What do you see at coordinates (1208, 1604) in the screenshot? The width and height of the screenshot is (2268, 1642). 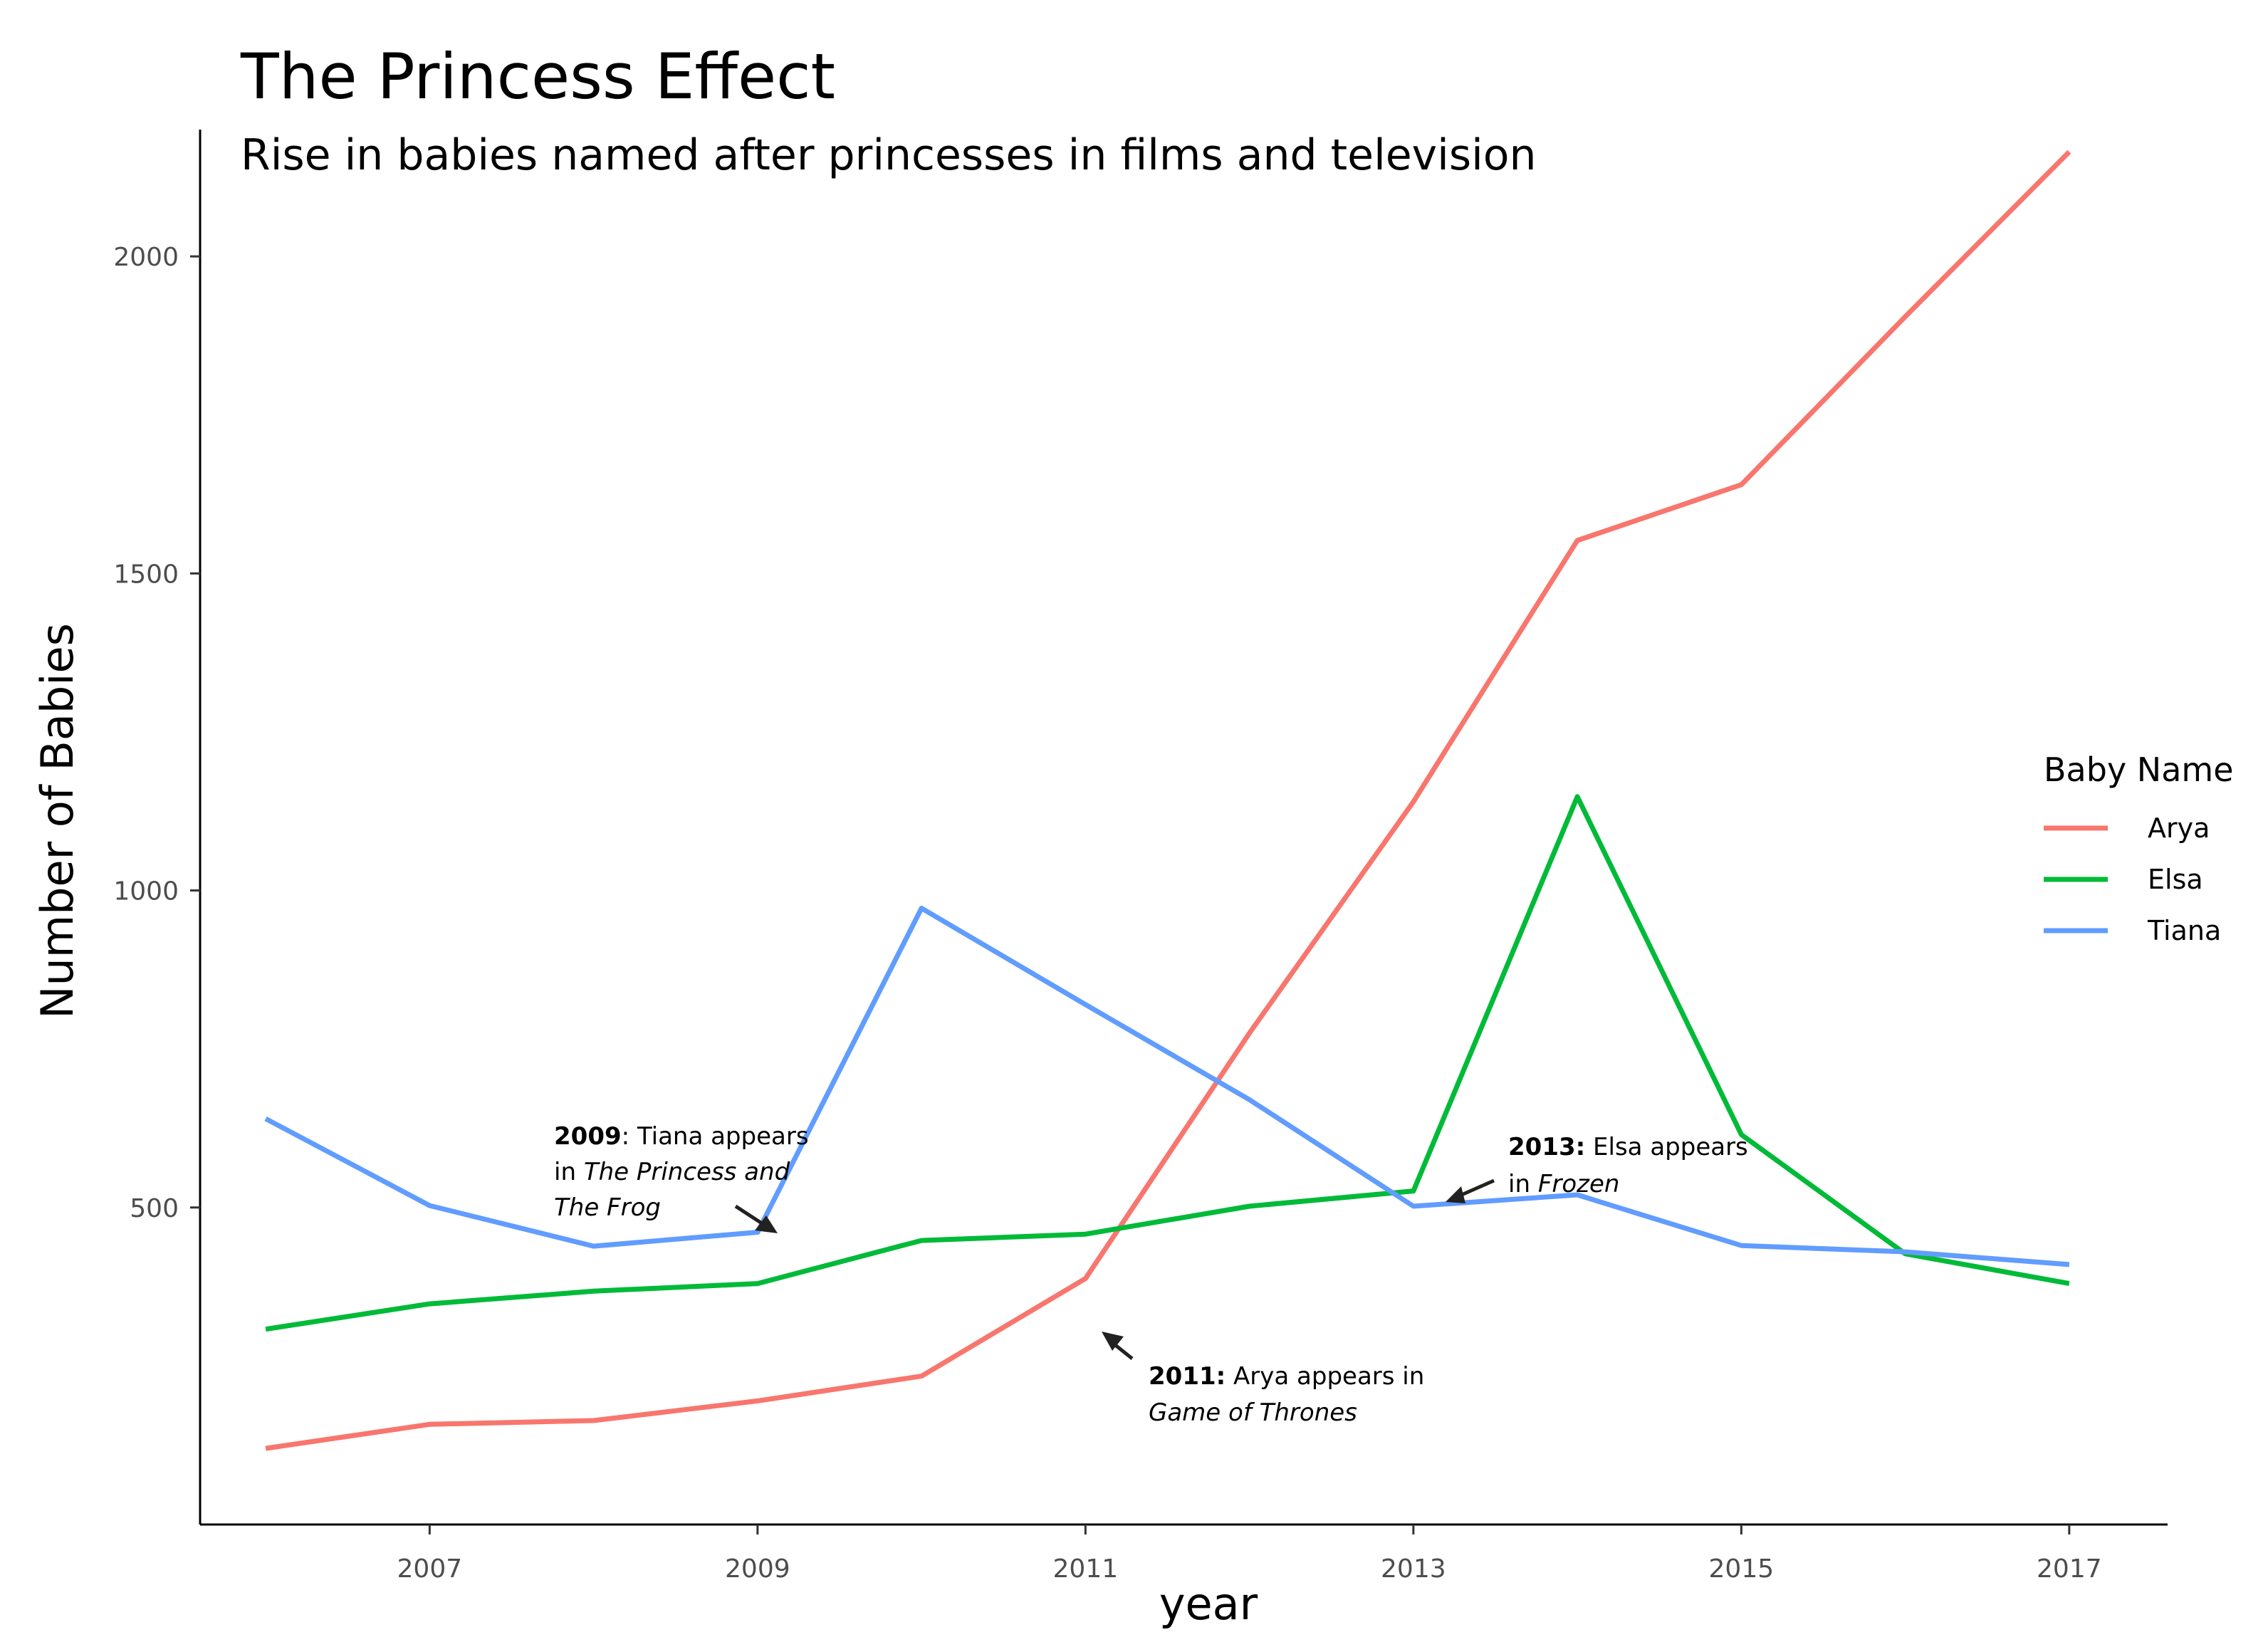 I see `x-axis-title: year` at bounding box center [1208, 1604].